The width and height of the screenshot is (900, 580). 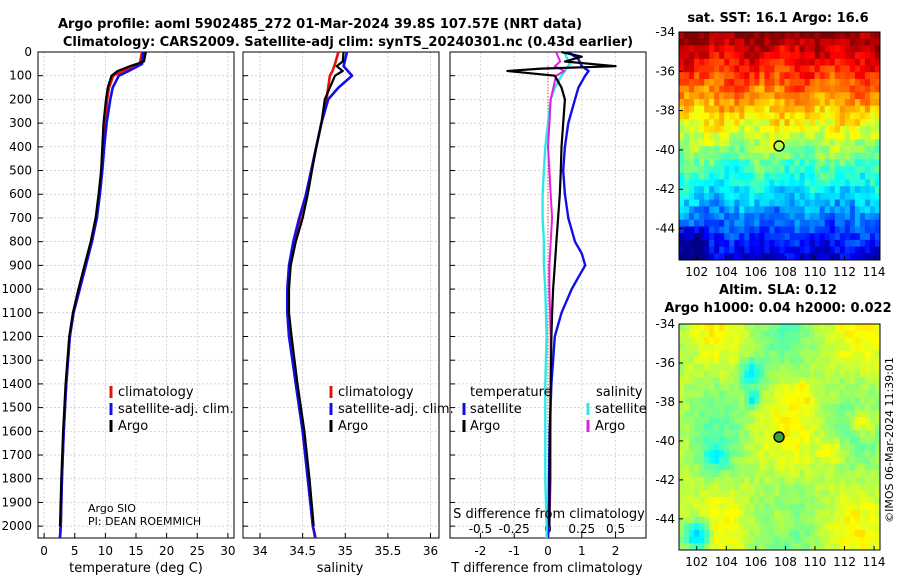 What do you see at coordinates (665, 150) in the screenshot?
I see `lat-tick-label: -40` at bounding box center [665, 150].